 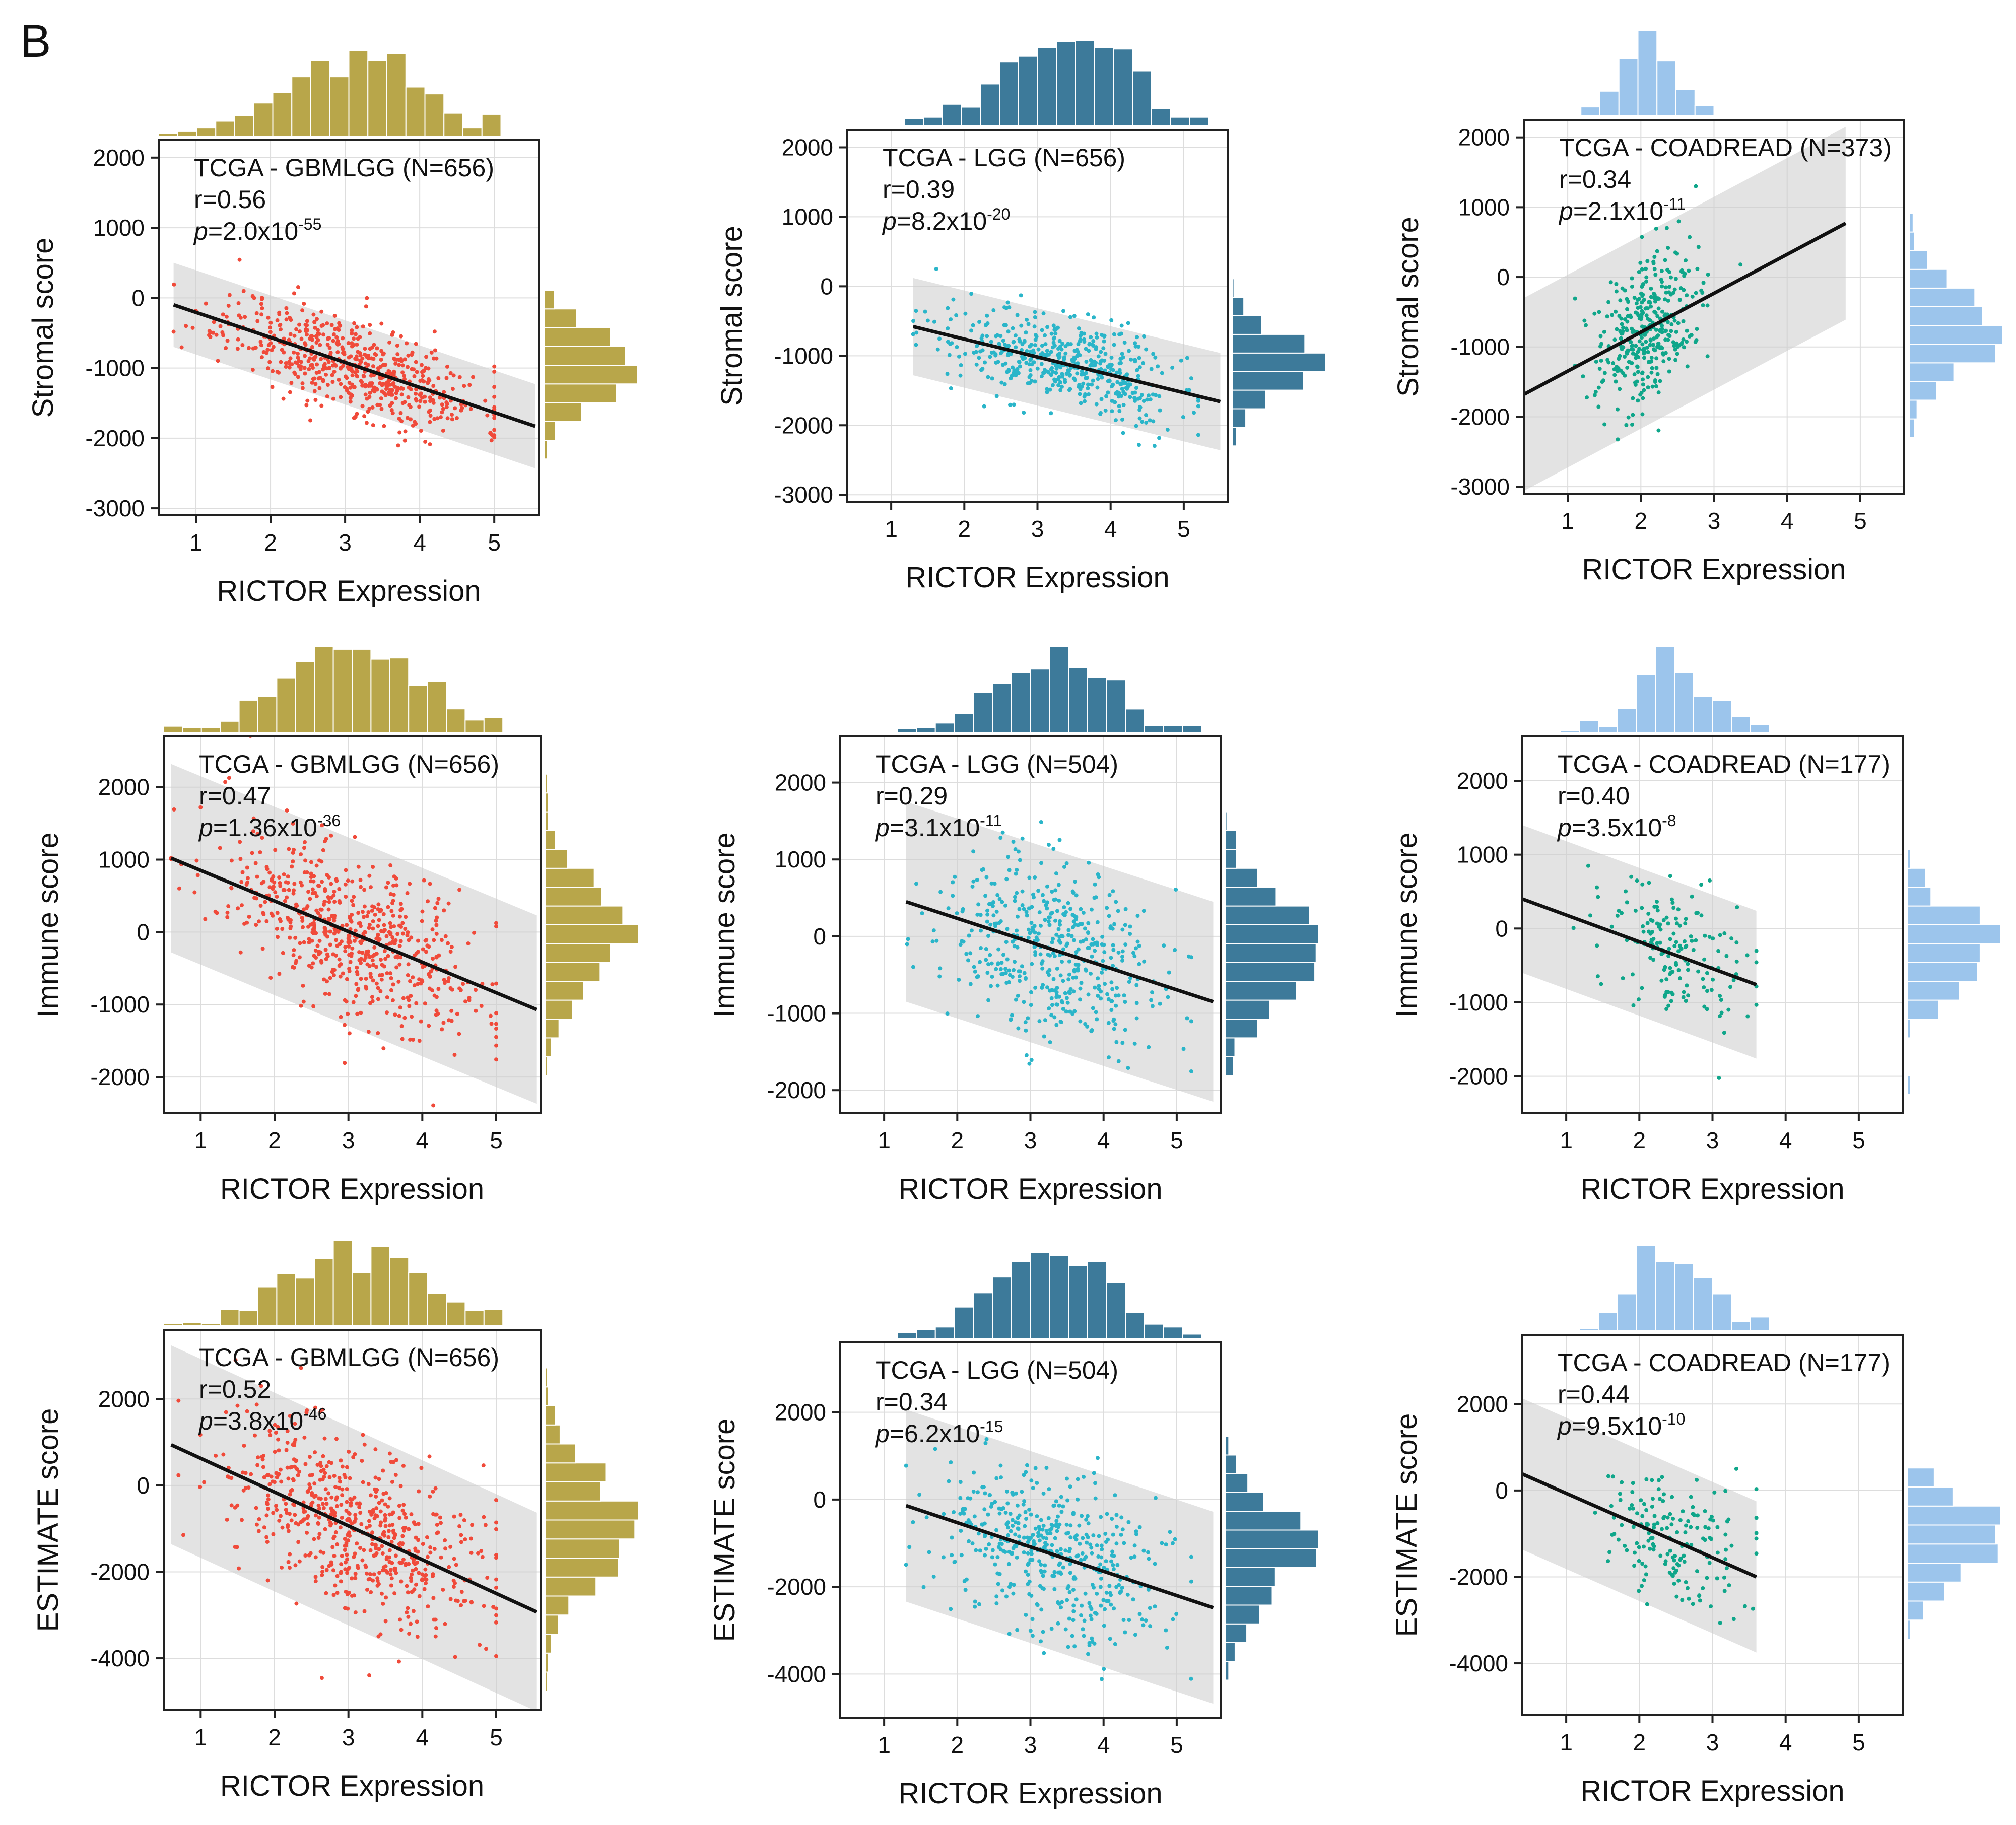 What do you see at coordinates (143, 932) in the screenshot?
I see `y-tick-label: 0` at bounding box center [143, 932].